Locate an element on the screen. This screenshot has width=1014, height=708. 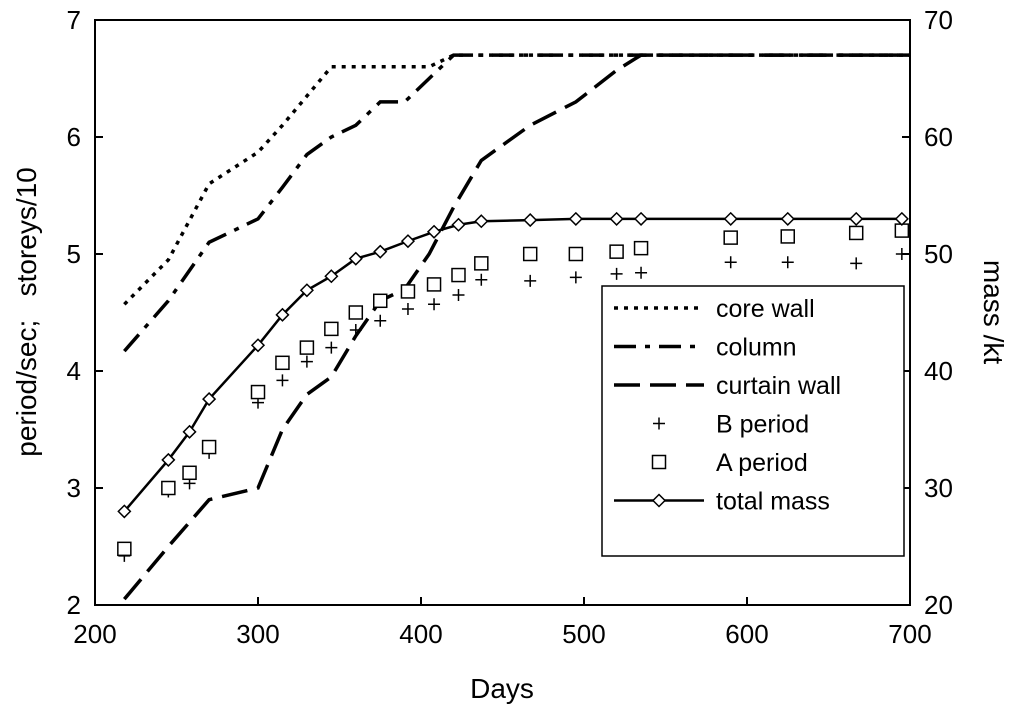
legend-item-A-period: A period is located at coordinates (729, 463).